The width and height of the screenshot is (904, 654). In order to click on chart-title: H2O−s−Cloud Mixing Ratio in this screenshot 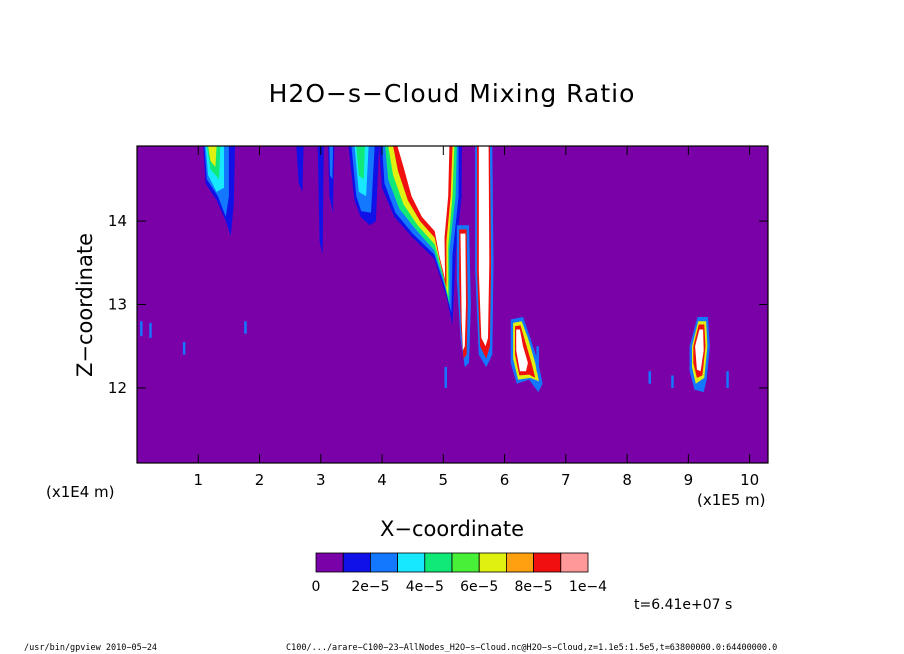, I will do `click(452, 93)`.